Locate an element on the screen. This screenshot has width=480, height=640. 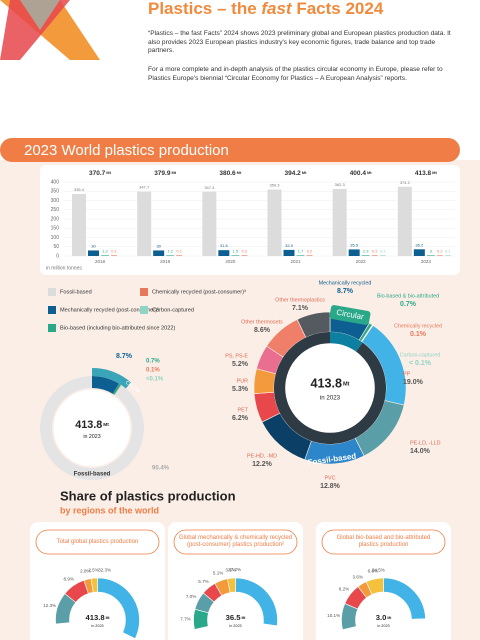
donut-total: 36.5Mt is located at coordinates (236, 617).